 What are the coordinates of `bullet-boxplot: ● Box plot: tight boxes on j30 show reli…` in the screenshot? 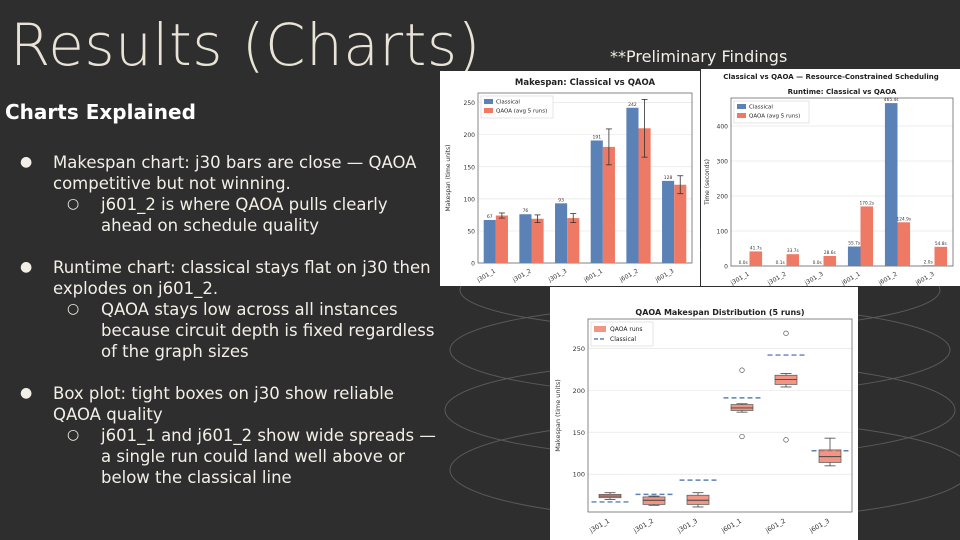 It's located at (230, 435).